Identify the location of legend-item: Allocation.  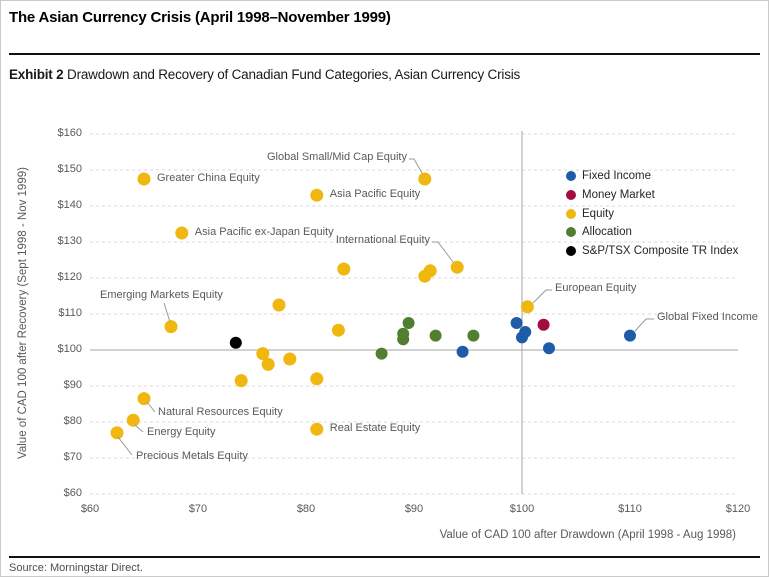
(652, 232).